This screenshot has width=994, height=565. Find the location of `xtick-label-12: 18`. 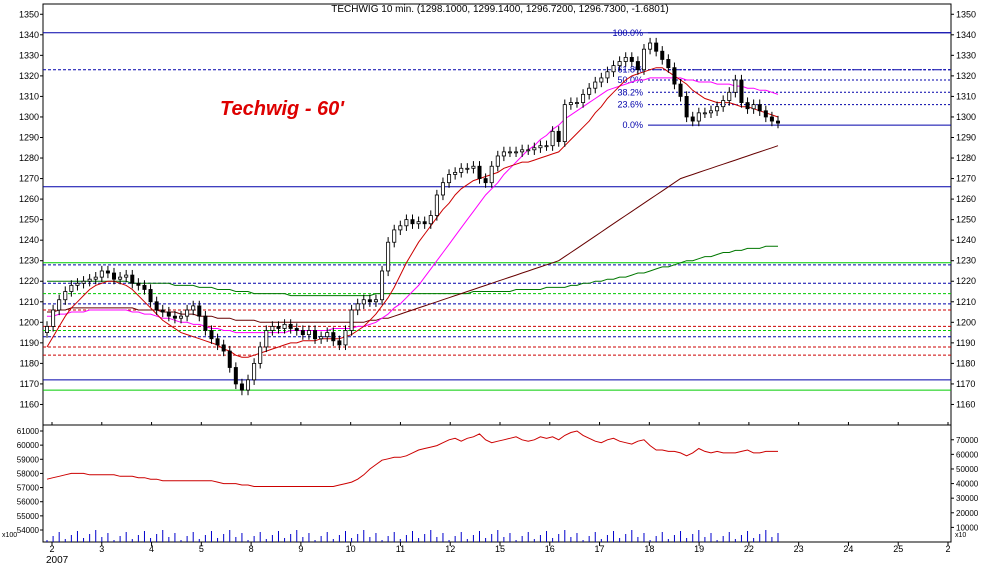

xtick-label-12: 18 is located at coordinates (649, 549).